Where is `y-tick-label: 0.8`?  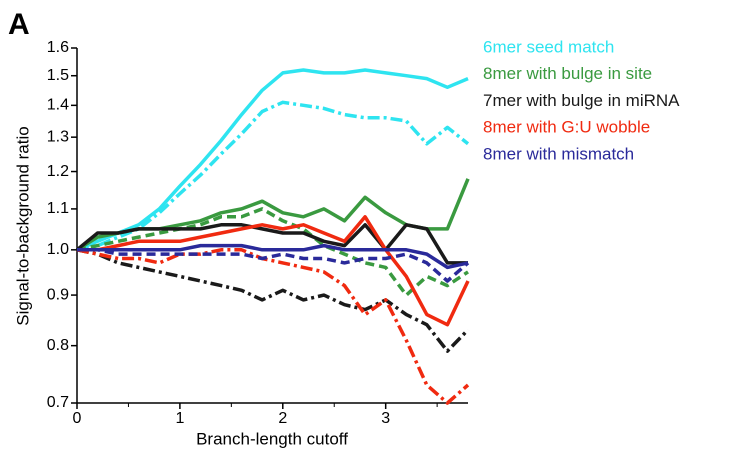
y-tick-label: 0.8 is located at coordinates (58, 345).